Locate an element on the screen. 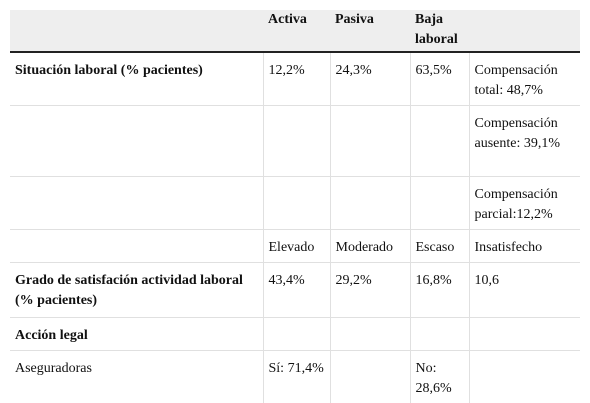 The width and height of the screenshot is (590, 403). table-row-accion-legal: Acción legal is located at coordinates (295, 334).